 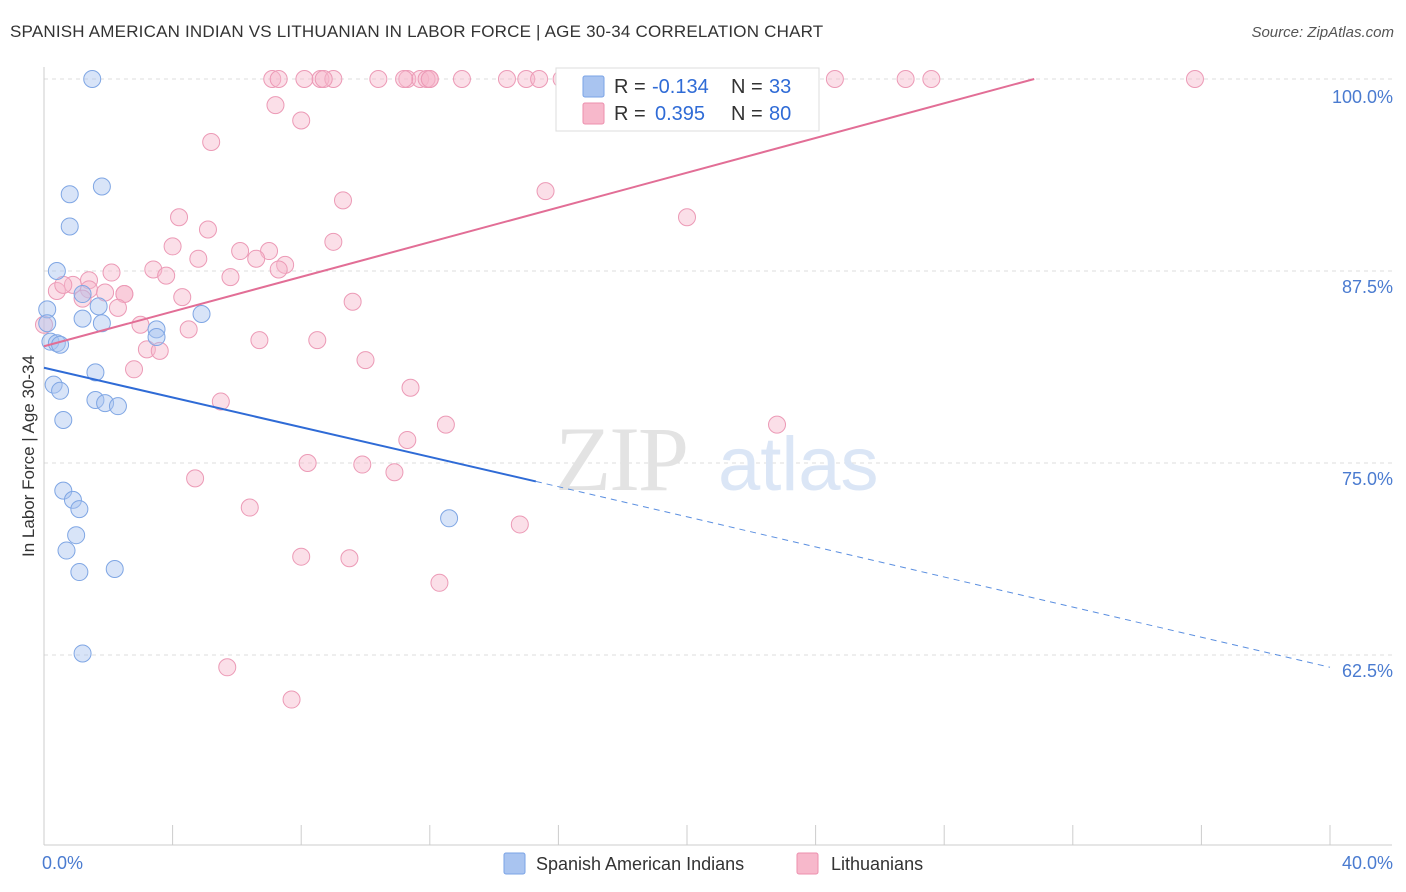 What do you see at coordinates (290, 424) in the screenshot?
I see `trend-line-spanish-american-indians` at bounding box center [290, 424].